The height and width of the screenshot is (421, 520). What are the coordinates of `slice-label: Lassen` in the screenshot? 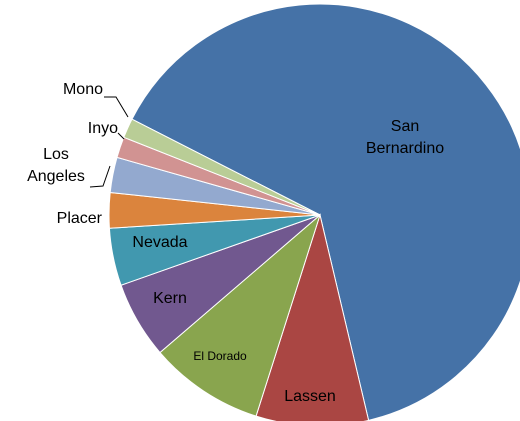 It's located at (310, 396).